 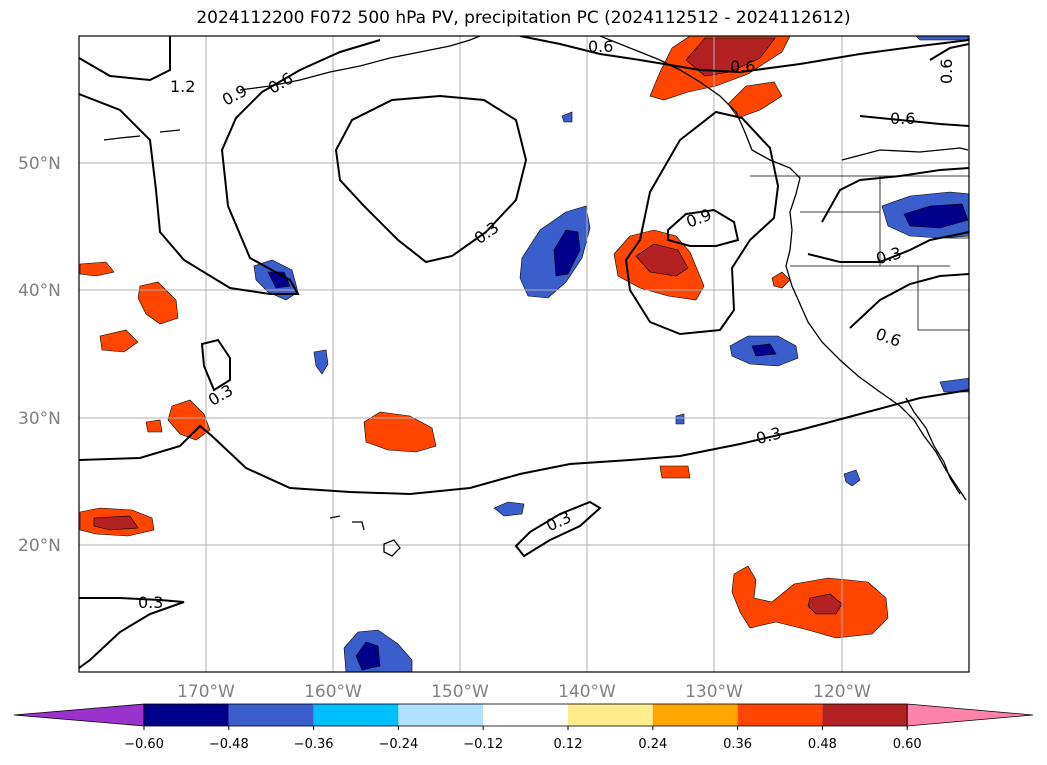 I want to click on lon-label: 160°W, so click(x=333, y=692).